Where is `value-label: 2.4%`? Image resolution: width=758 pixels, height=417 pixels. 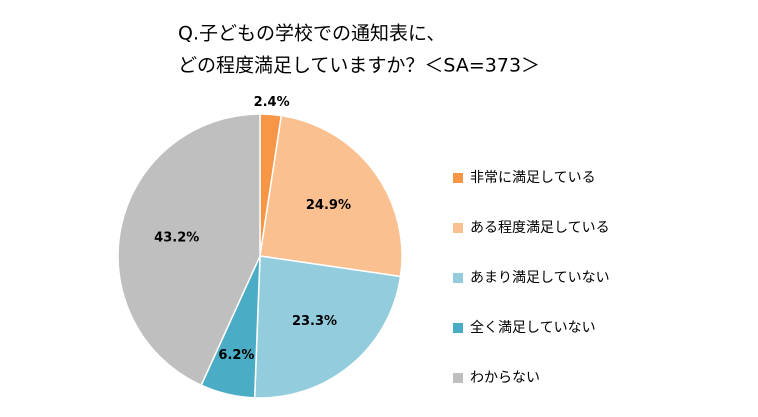
value-label: 2.4% is located at coordinates (272, 102).